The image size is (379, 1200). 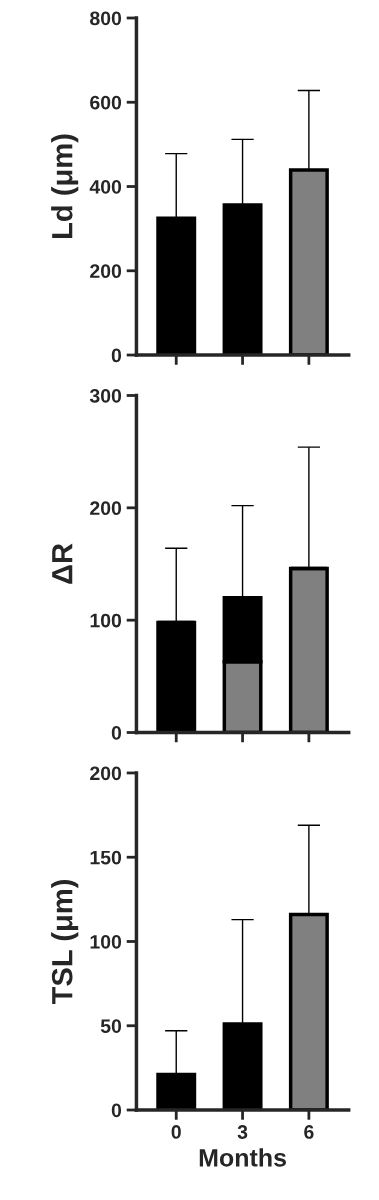 I want to click on y-tick-label: 300, so click(x=105, y=395).